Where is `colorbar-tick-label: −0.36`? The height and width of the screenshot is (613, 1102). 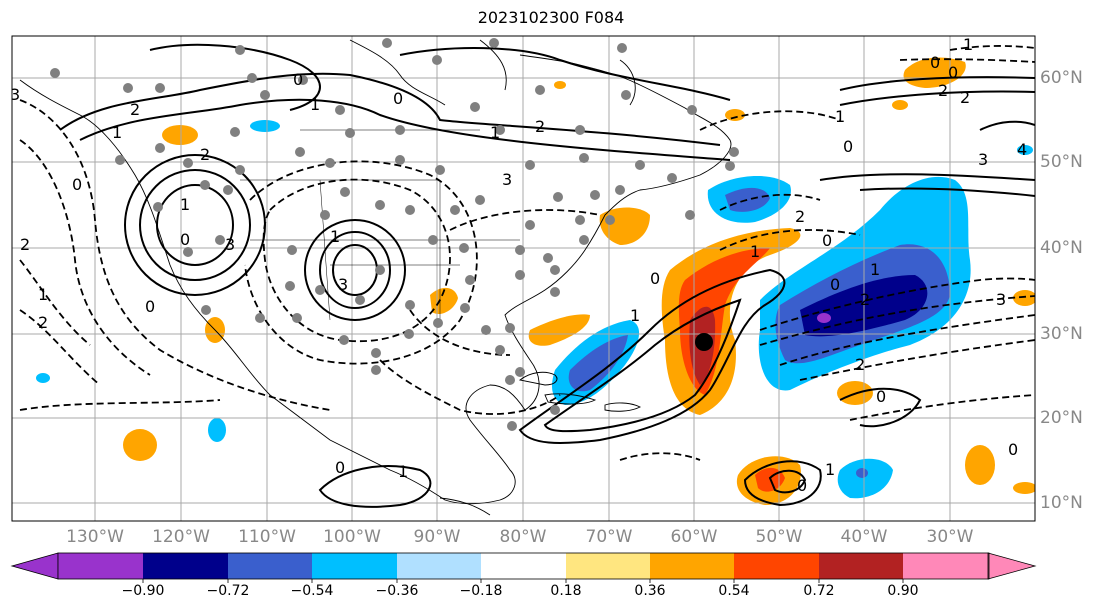 colorbar-tick-label: −0.36 is located at coordinates (397, 591).